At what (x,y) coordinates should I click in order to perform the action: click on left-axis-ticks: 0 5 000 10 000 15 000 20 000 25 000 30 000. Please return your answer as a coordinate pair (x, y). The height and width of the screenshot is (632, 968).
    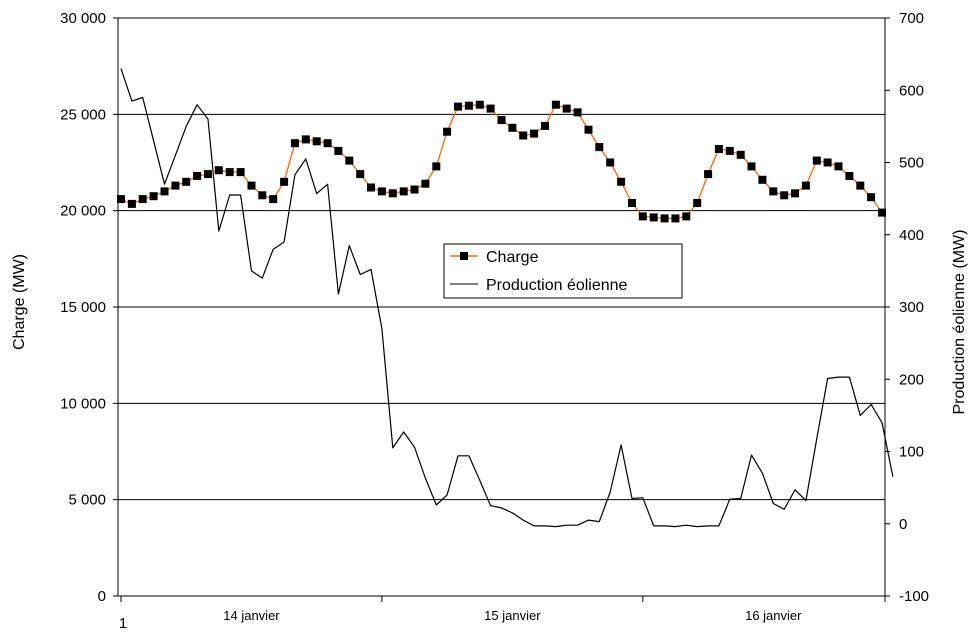
    Looking at the image, I should click on (89, 307).